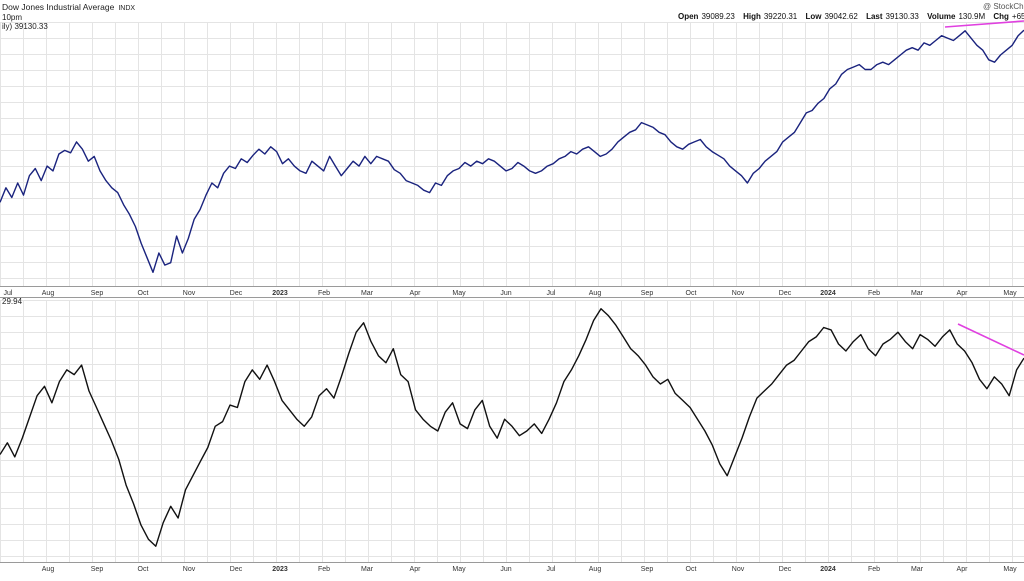 Image resolution: width=1024 pixels, height=581 pixels. What do you see at coordinates (25, 26) in the screenshot?
I see `price-label: ily) 39130.33` at bounding box center [25, 26].